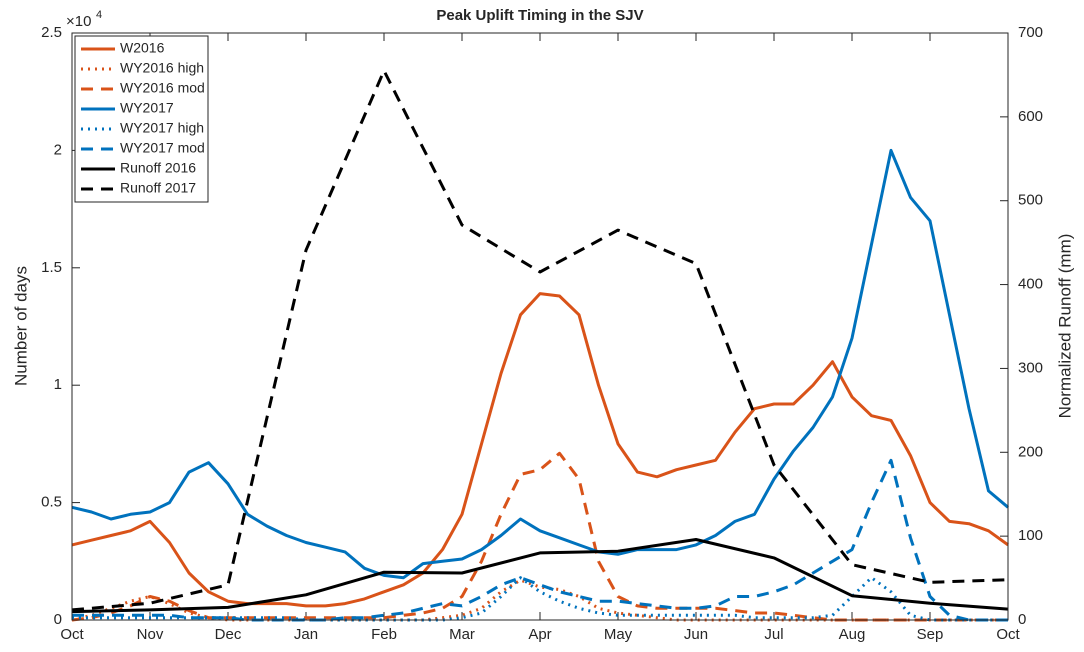 Image resolution: width=1084 pixels, height=652 pixels. I want to click on x-tick-label: Aug, so click(852, 634).